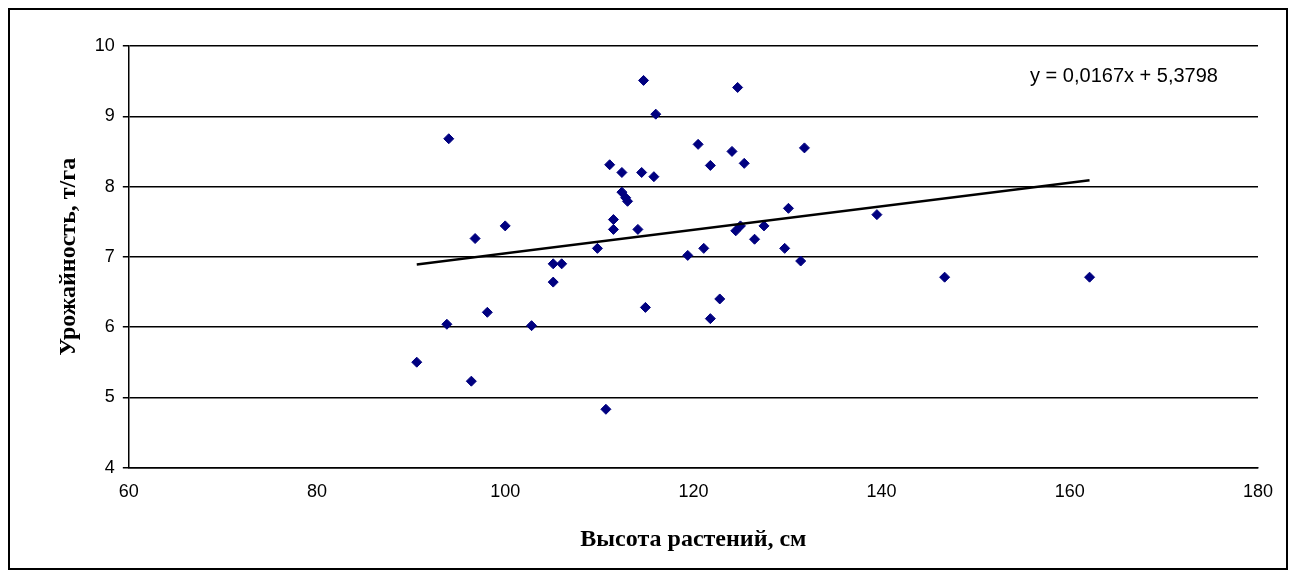 The image size is (1298, 578). What do you see at coordinates (109, 185) in the screenshot?
I see `y-tick-label: 8` at bounding box center [109, 185].